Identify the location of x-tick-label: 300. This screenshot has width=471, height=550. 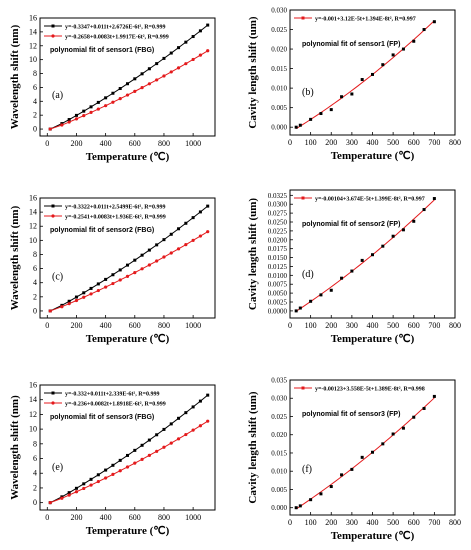
(352, 325).